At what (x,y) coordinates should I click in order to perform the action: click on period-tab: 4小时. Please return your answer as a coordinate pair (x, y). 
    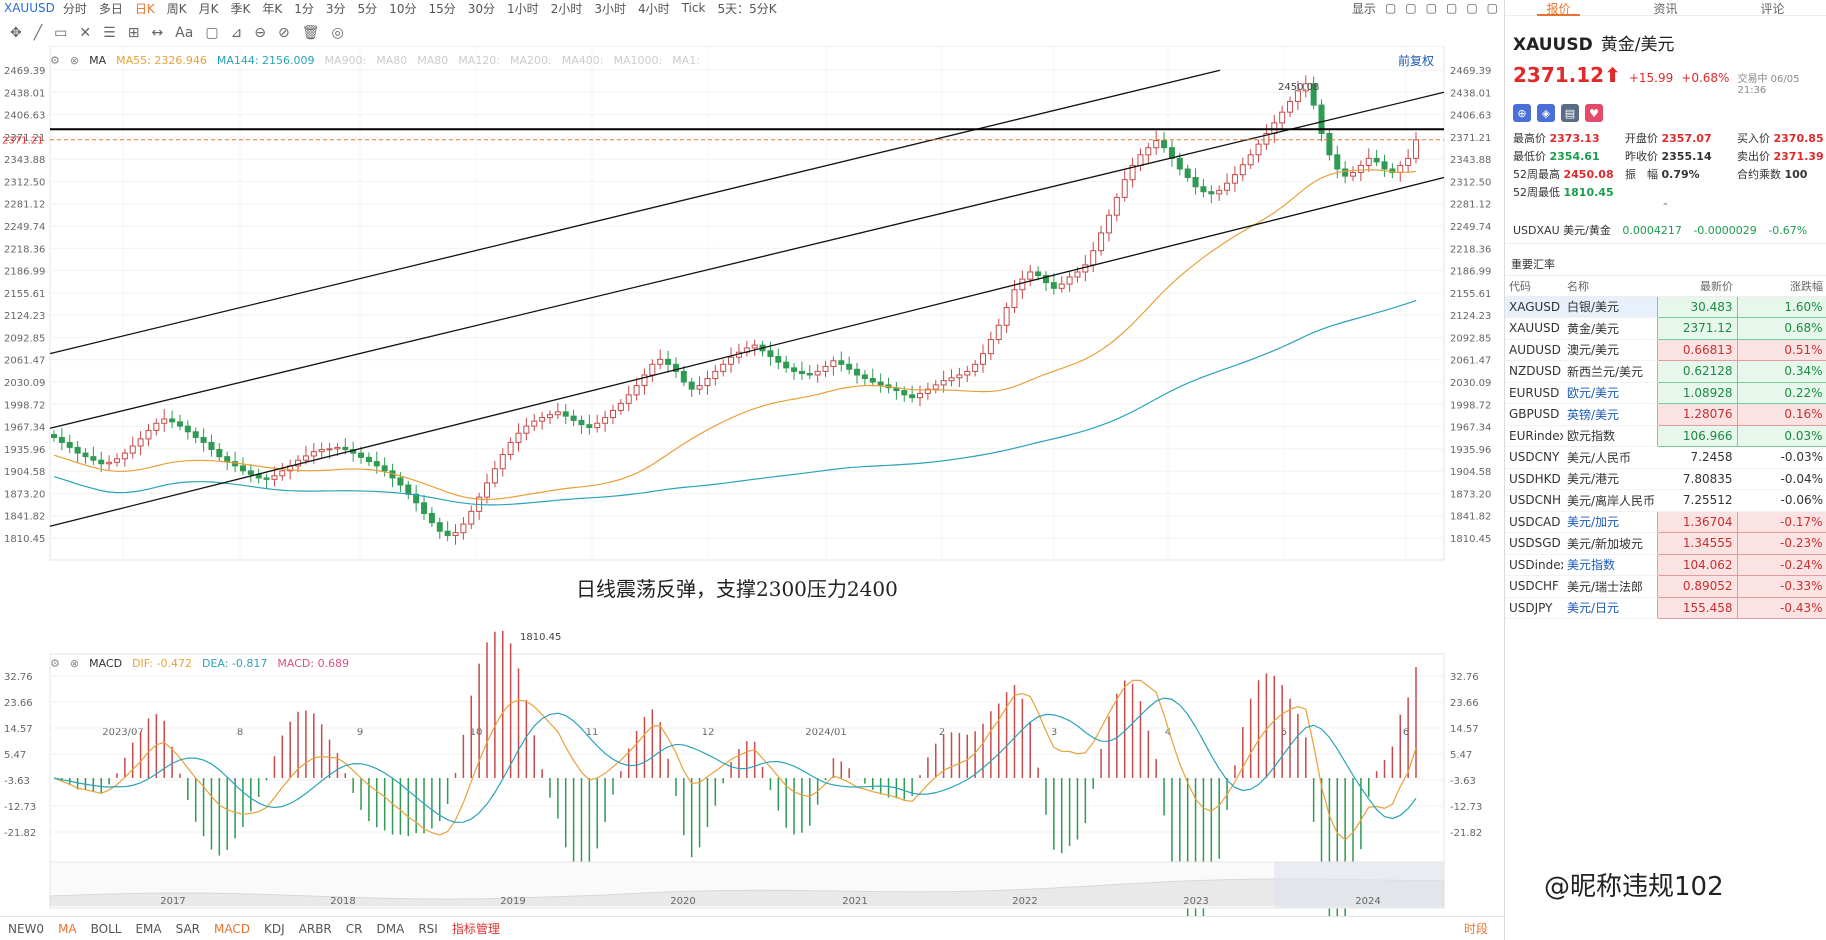
    Looking at the image, I should click on (653, 8).